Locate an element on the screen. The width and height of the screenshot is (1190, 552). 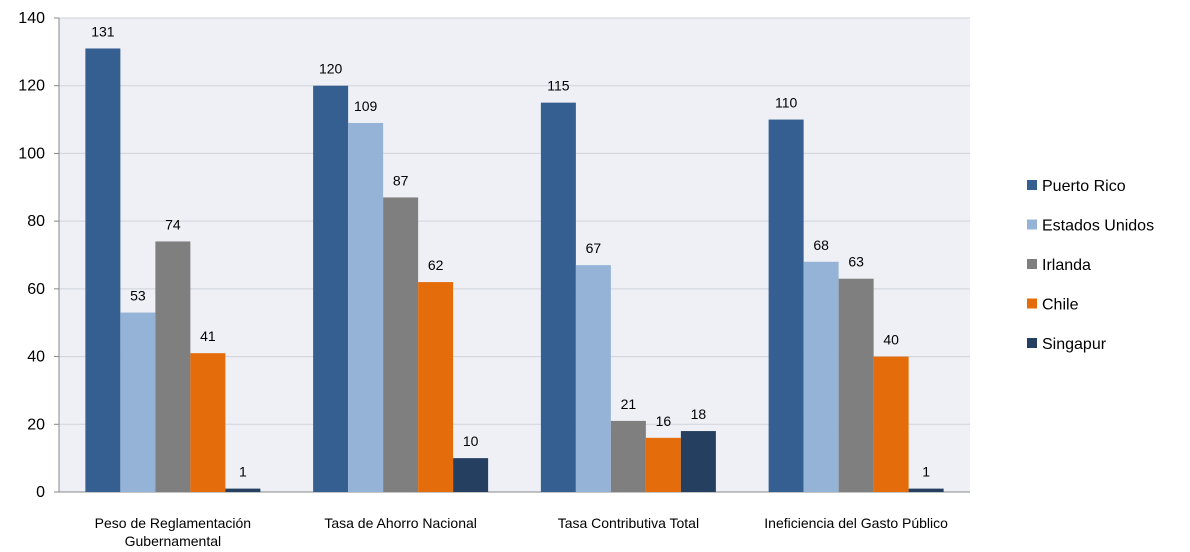
legend-label: Chile is located at coordinates (1060, 305).